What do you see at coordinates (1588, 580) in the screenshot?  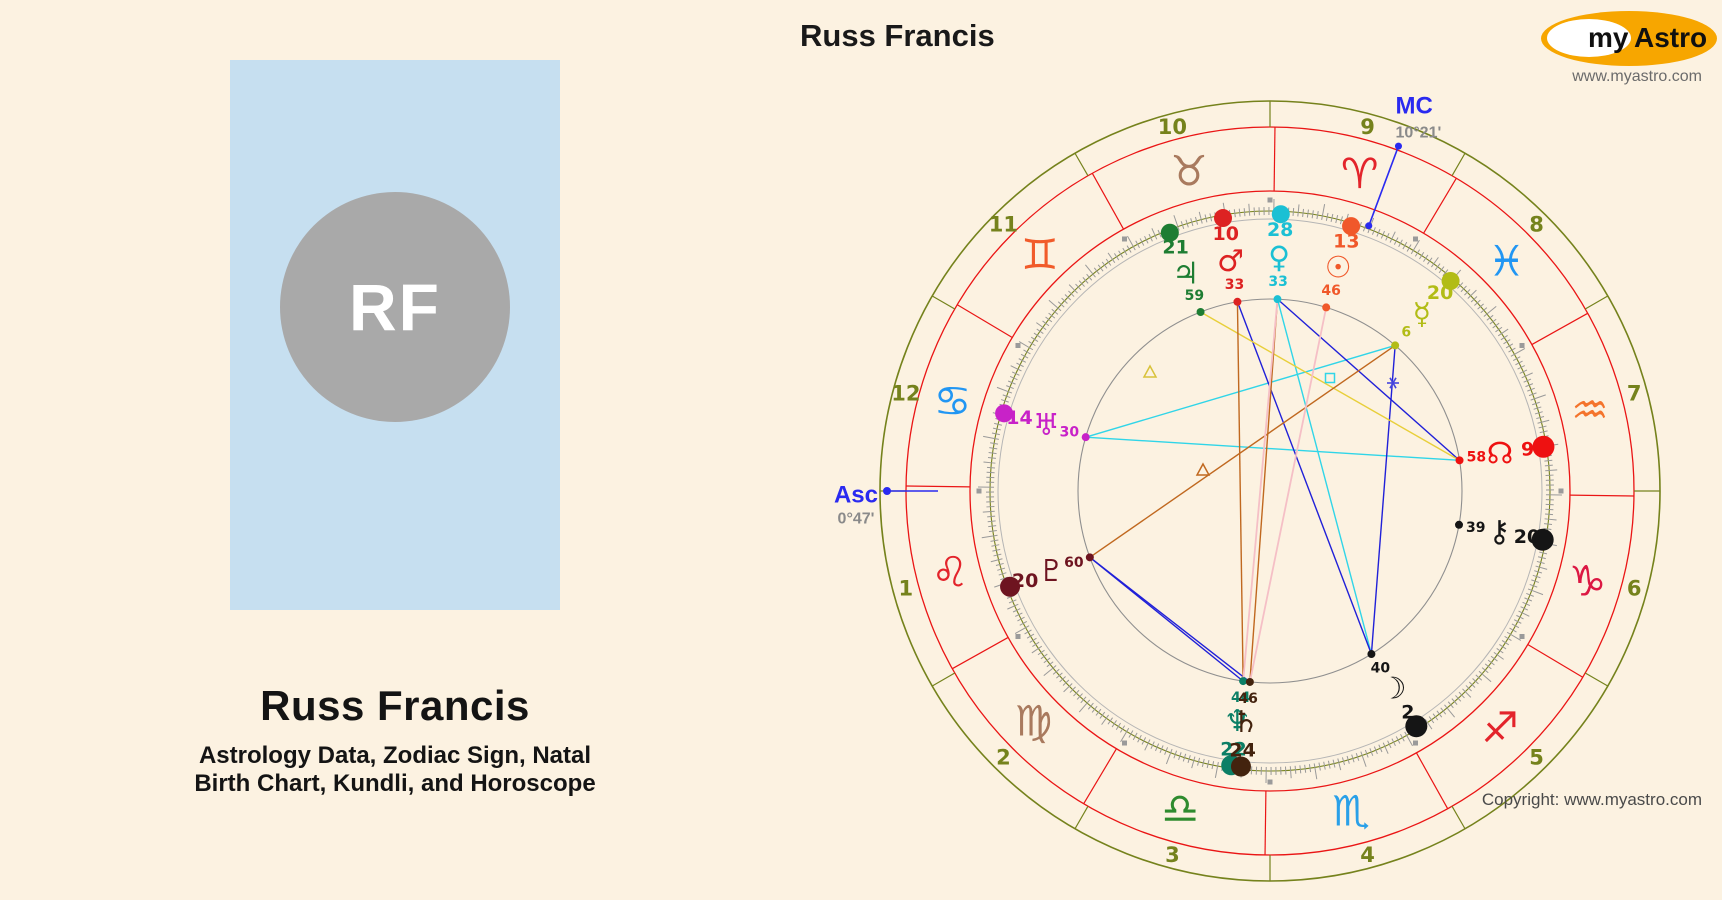 I see `sign-glyph-capricorn: ♑` at bounding box center [1588, 580].